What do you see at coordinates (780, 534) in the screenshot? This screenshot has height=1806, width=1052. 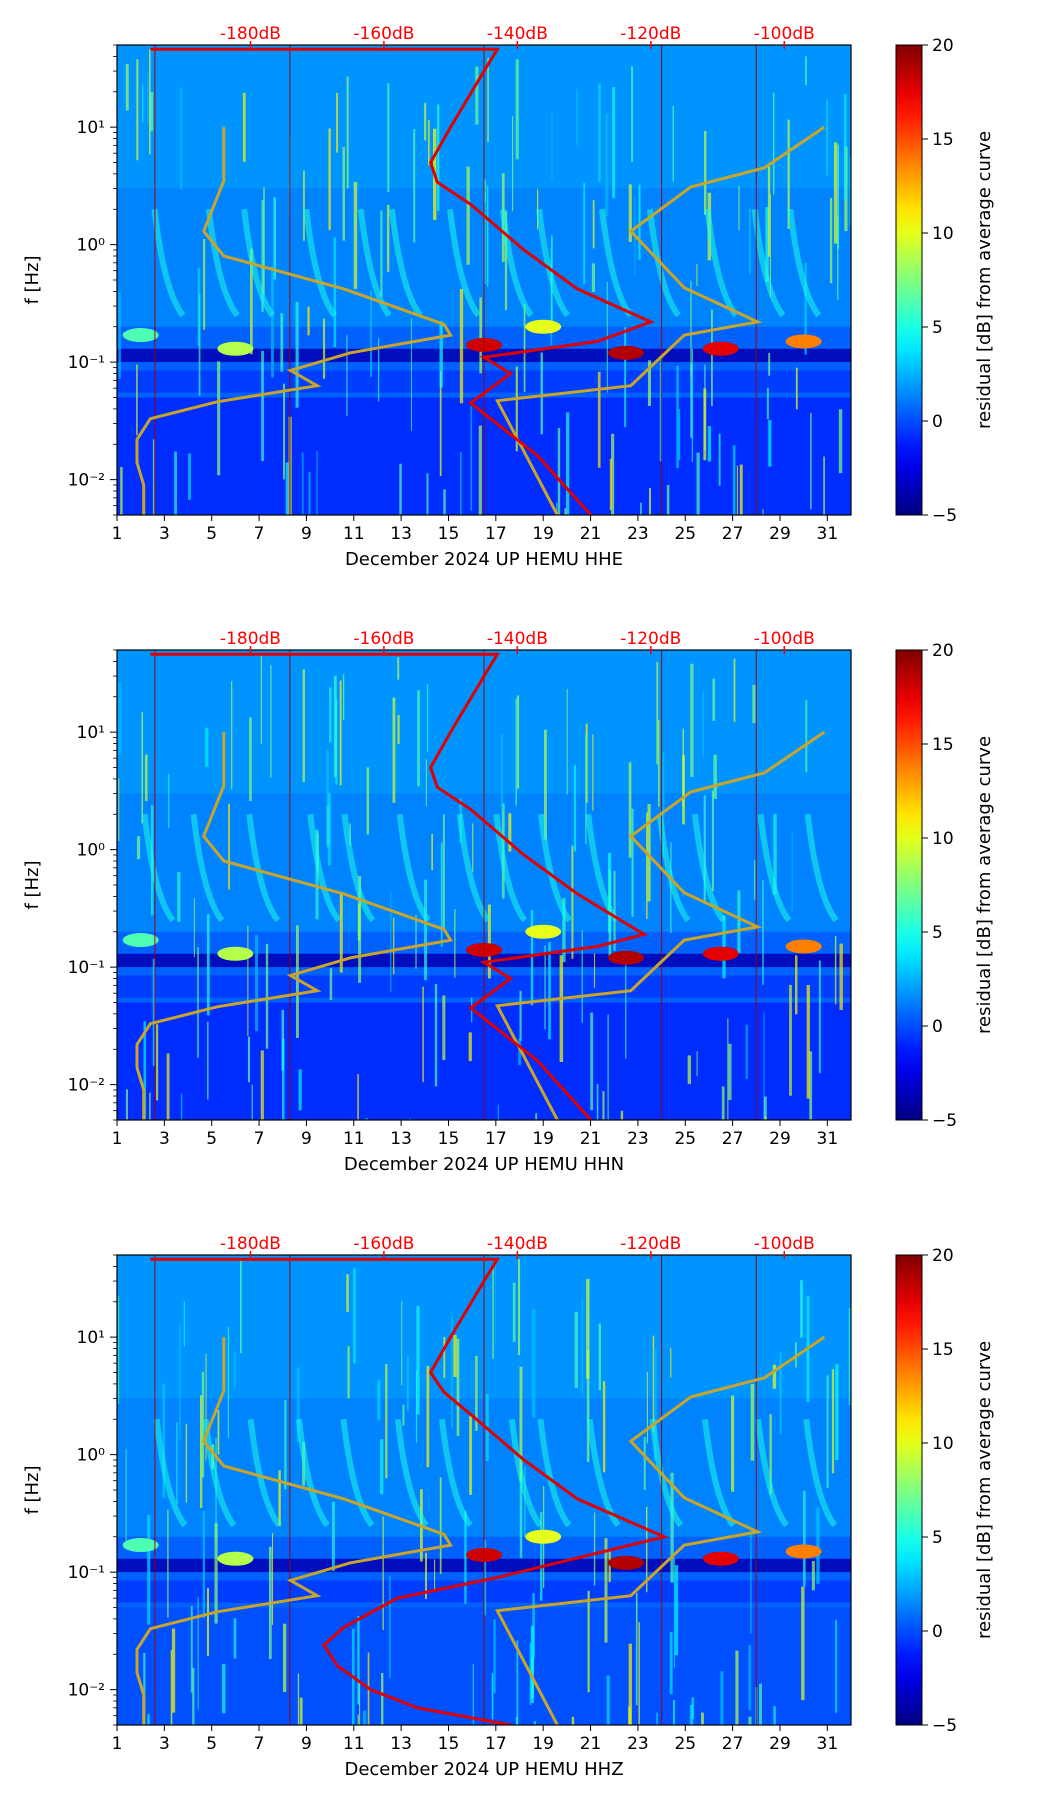 I see `x-tick-label: 29` at bounding box center [780, 534].